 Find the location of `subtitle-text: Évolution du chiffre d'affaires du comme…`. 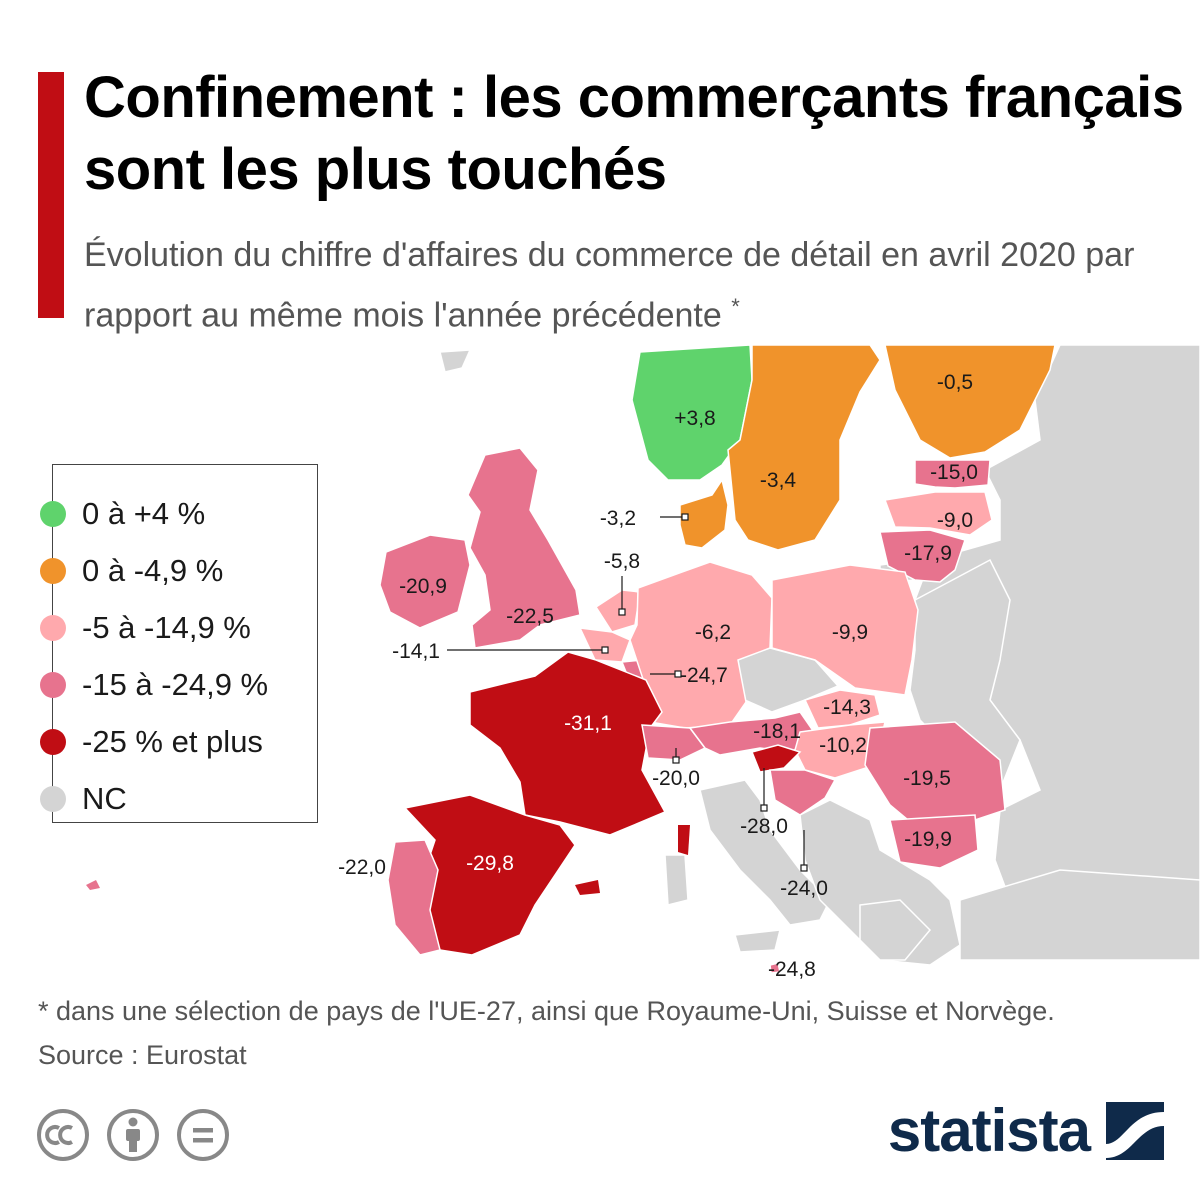

subtitle-text: Évolution du chiffre d'affaires du comme… is located at coordinates (609, 285).